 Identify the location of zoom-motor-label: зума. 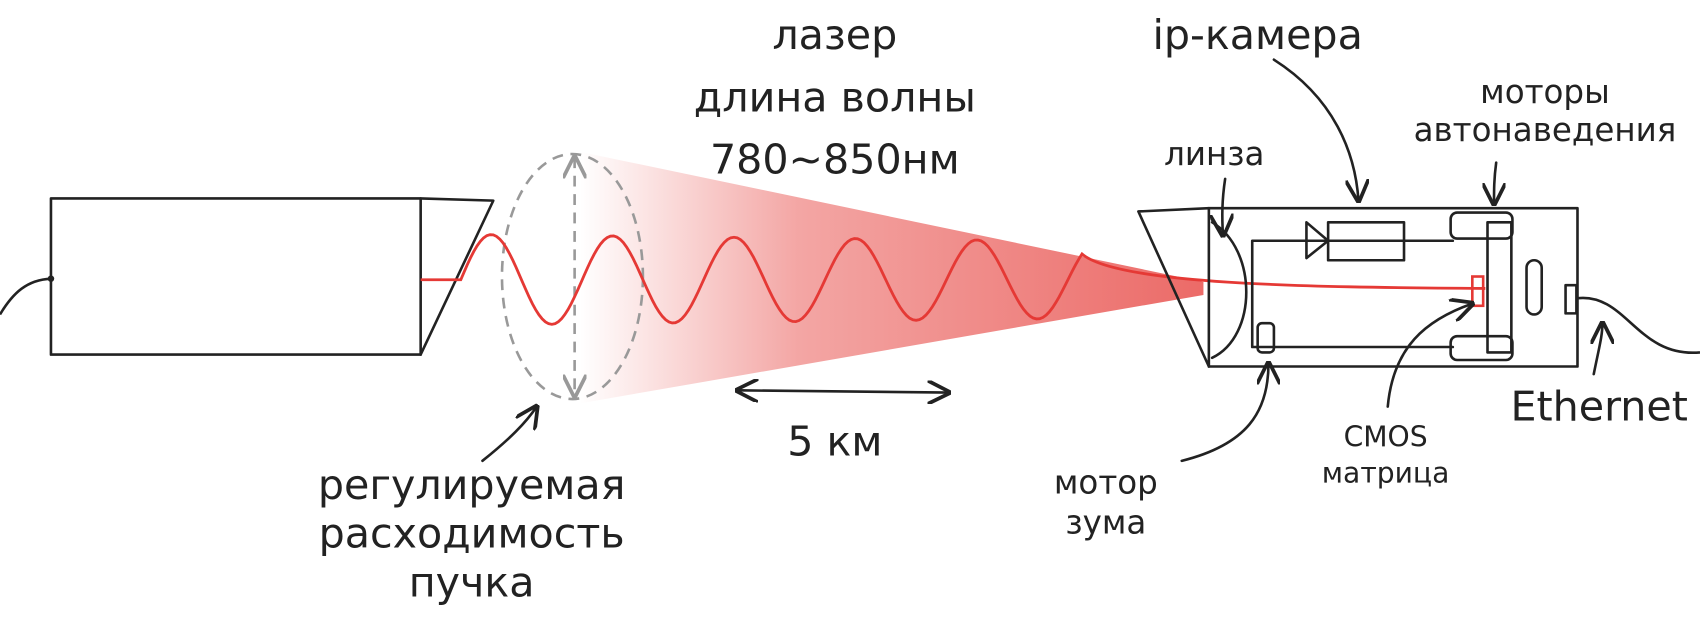
(1105, 522).